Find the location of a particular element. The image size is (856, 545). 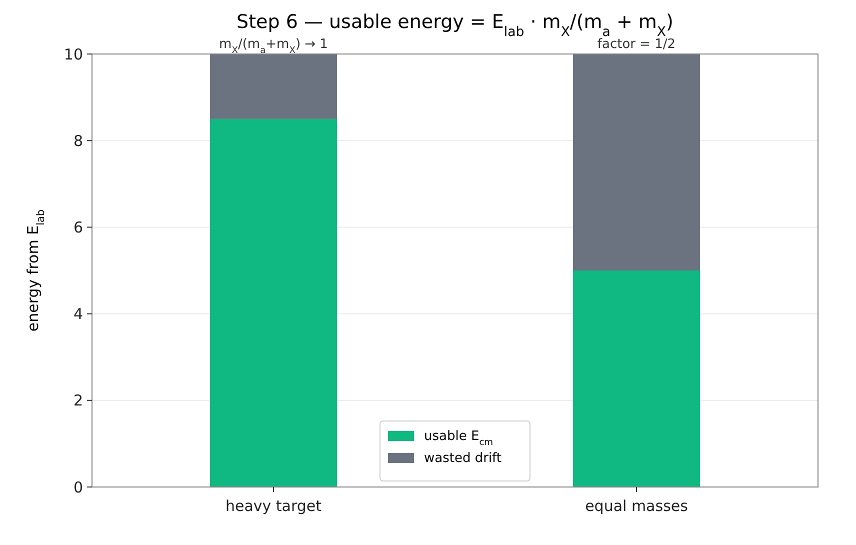

y-tick-label: 10 is located at coordinates (73, 54).